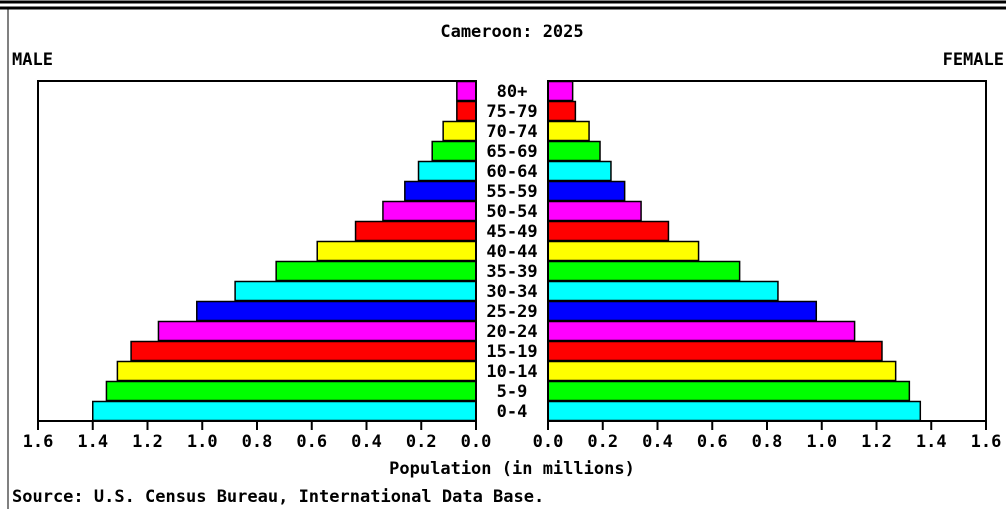 The image size is (1006, 509). I want to click on age-label: 70-74, so click(511, 132).